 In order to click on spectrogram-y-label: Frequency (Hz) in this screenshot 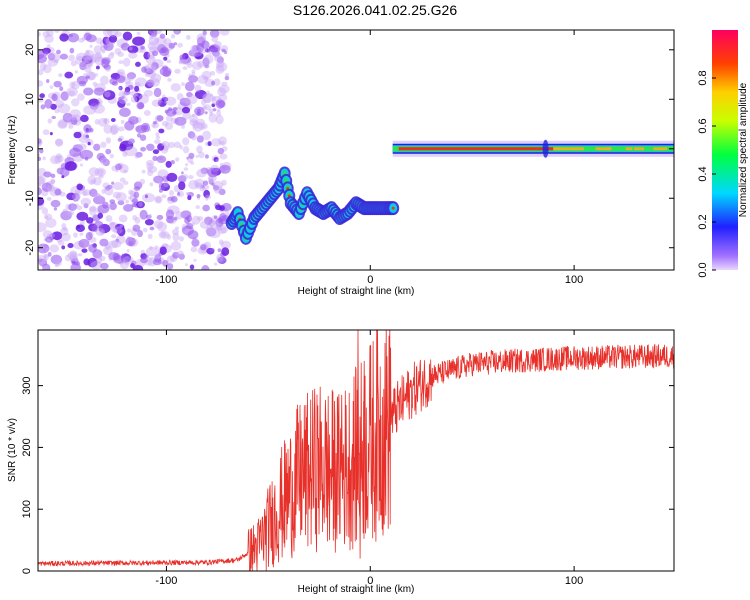, I will do `click(12, 150)`.